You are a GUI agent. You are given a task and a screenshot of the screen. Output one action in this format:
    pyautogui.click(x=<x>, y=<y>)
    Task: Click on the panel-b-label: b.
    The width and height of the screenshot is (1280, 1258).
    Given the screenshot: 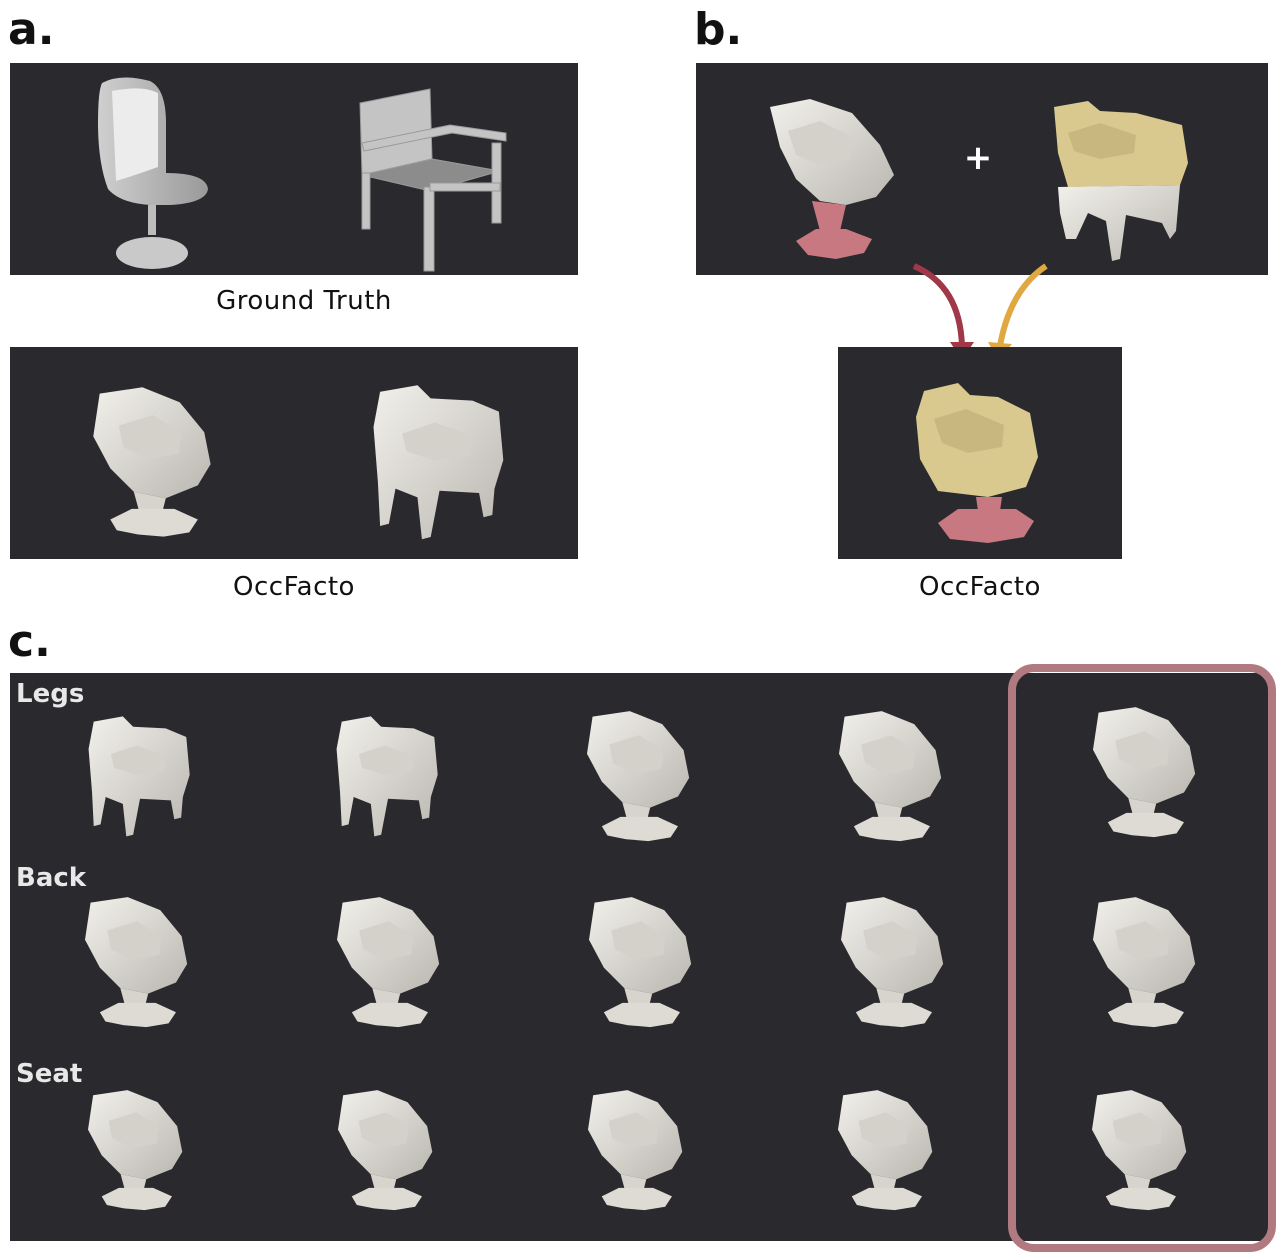 What is the action you would take?
    pyautogui.click(x=718, y=29)
    